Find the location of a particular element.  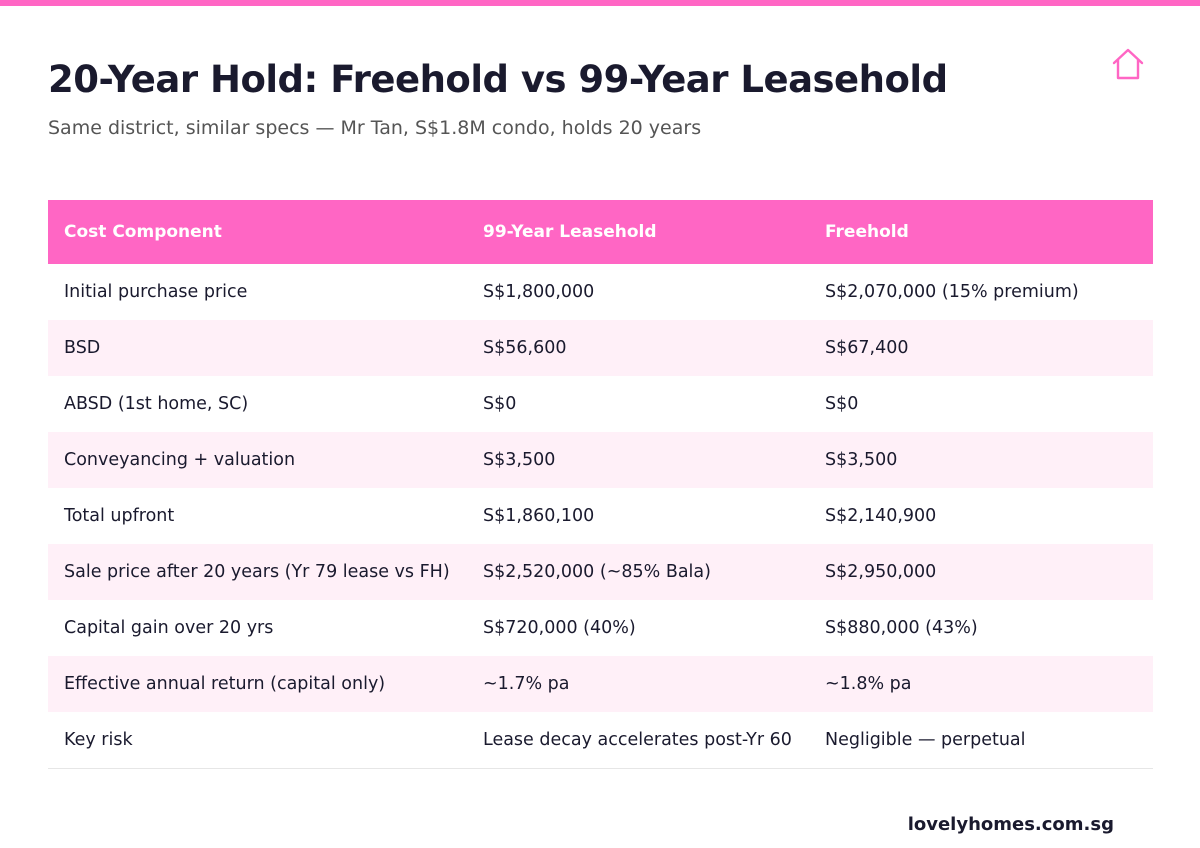

freehold-value: S$2,140,900 is located at coordinates (881, 516).